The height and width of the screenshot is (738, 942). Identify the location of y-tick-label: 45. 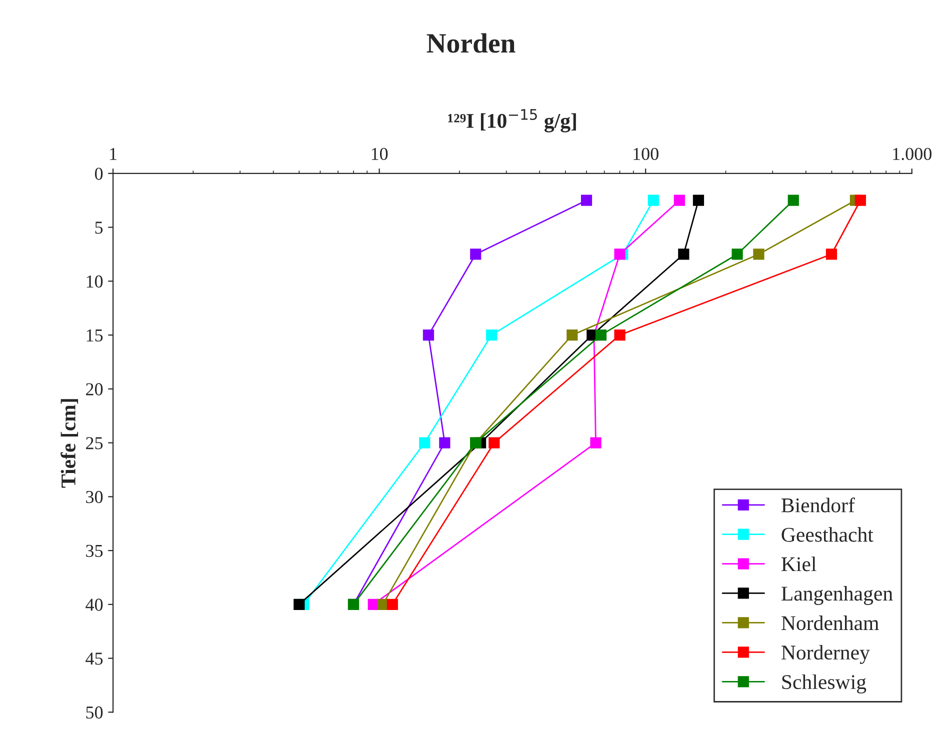
(94, 658).